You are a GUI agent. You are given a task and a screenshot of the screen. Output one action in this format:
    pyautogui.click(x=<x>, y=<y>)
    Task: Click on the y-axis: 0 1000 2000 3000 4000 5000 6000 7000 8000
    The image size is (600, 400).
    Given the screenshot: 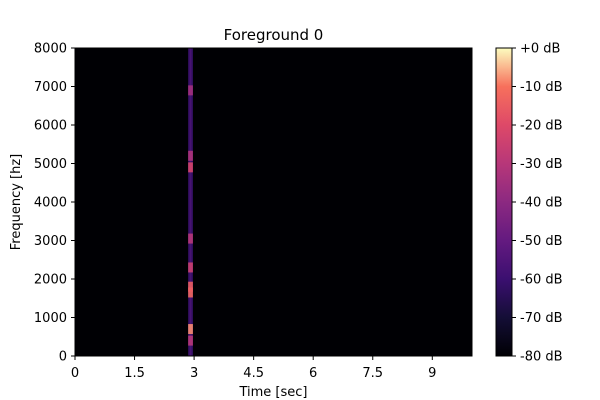 What is the action you would take?
    pyautogui.click(x=54, y=203)
    